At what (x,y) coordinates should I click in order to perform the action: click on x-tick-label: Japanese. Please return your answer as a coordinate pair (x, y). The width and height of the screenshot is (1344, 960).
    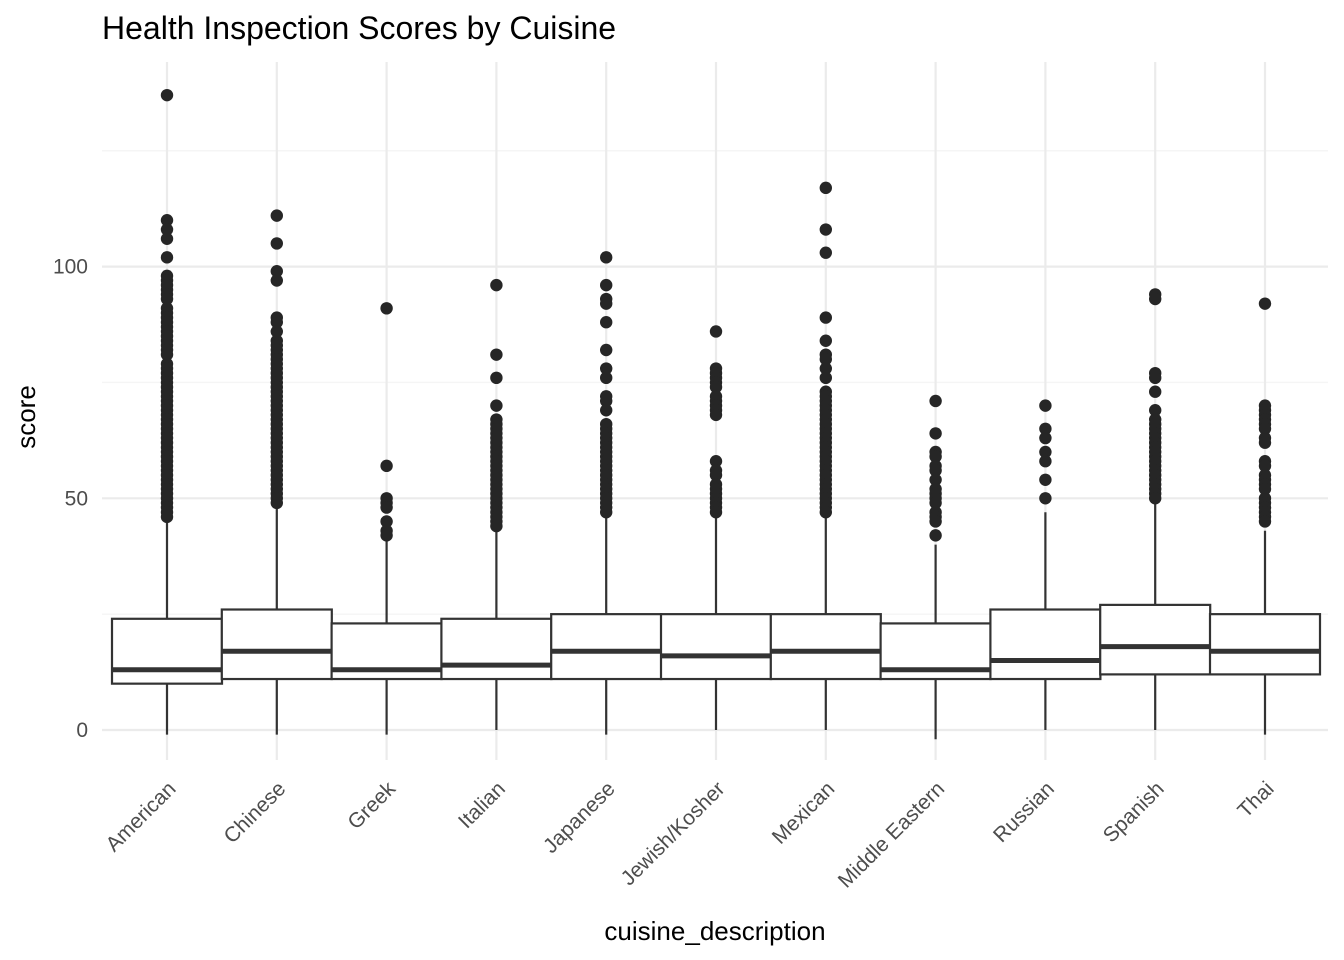
    Looking at the image, I should click on (579, 817).